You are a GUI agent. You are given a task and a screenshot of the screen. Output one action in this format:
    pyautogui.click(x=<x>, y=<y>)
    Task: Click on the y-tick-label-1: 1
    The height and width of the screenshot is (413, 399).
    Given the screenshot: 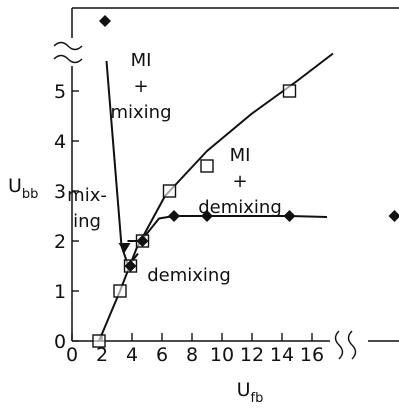 What is the action you would take?
    pyautogui.click(x=60, y=292)
    